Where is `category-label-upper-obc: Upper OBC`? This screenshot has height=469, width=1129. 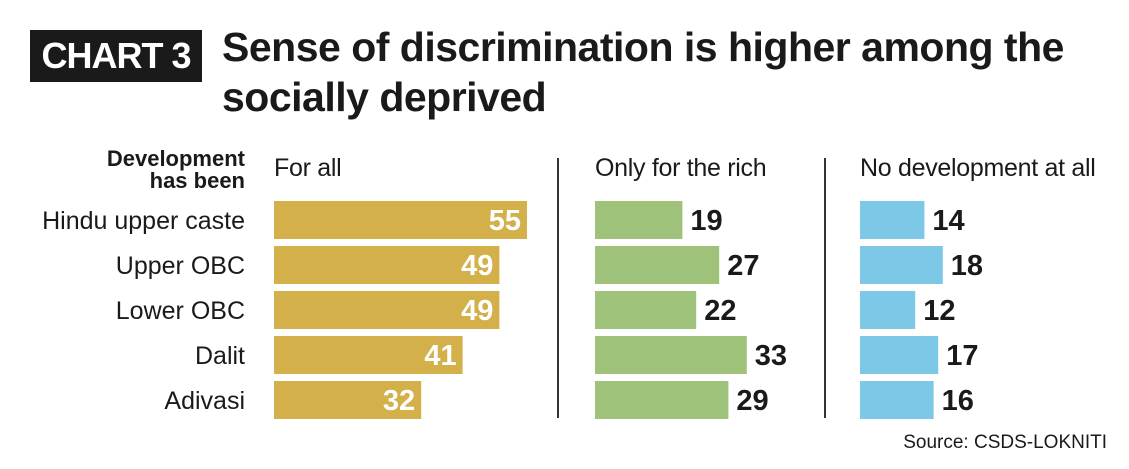
category-label-upper-obc: Upper OBC is located at coordinates (180, 266).